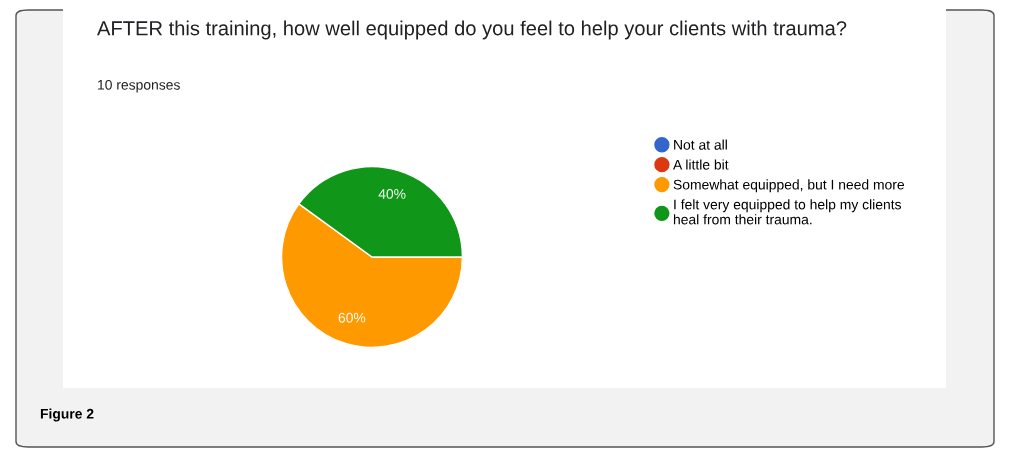 This screenshot has width=1018, height=457. I want to click on data-label: 60%, so click(352, 317).